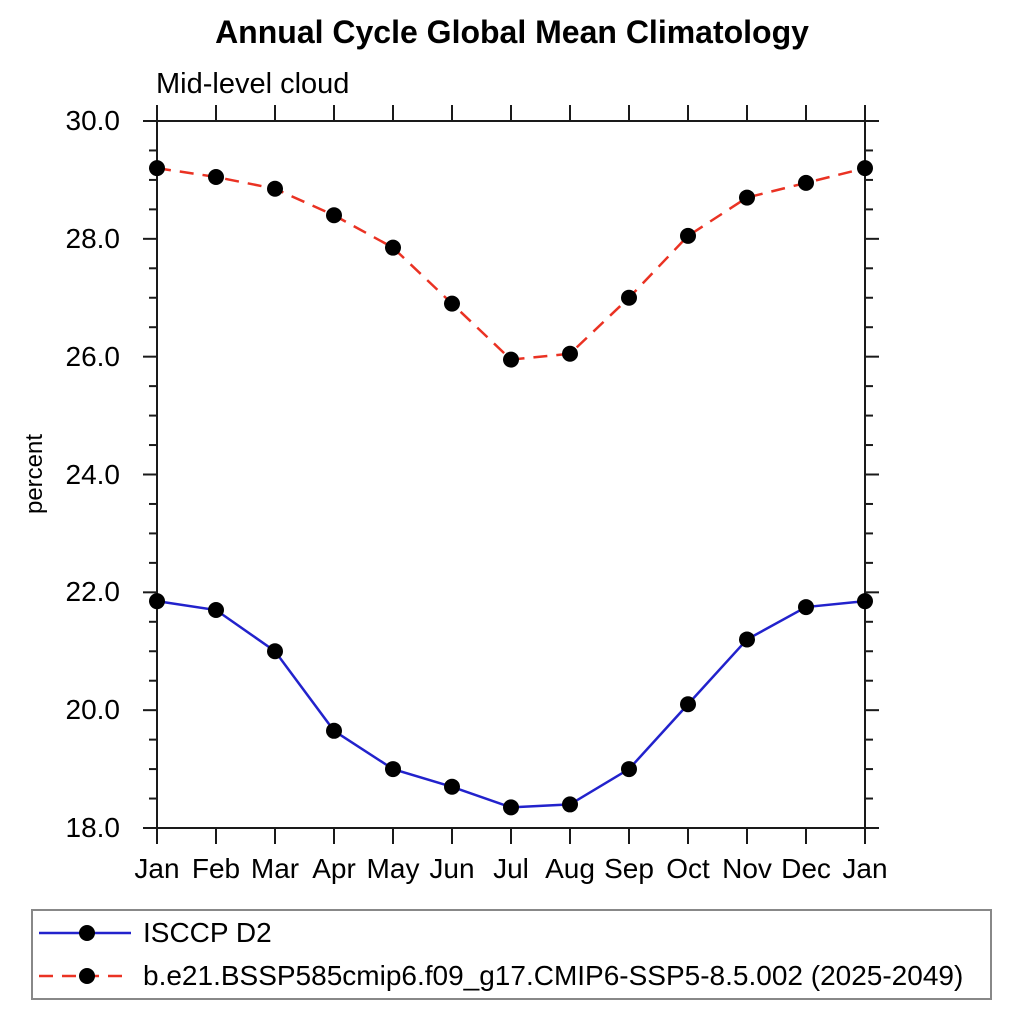  Describe the element at coordinates (93, 592) in the screenshot. I see `y-tick-label: 22.0` at that location.